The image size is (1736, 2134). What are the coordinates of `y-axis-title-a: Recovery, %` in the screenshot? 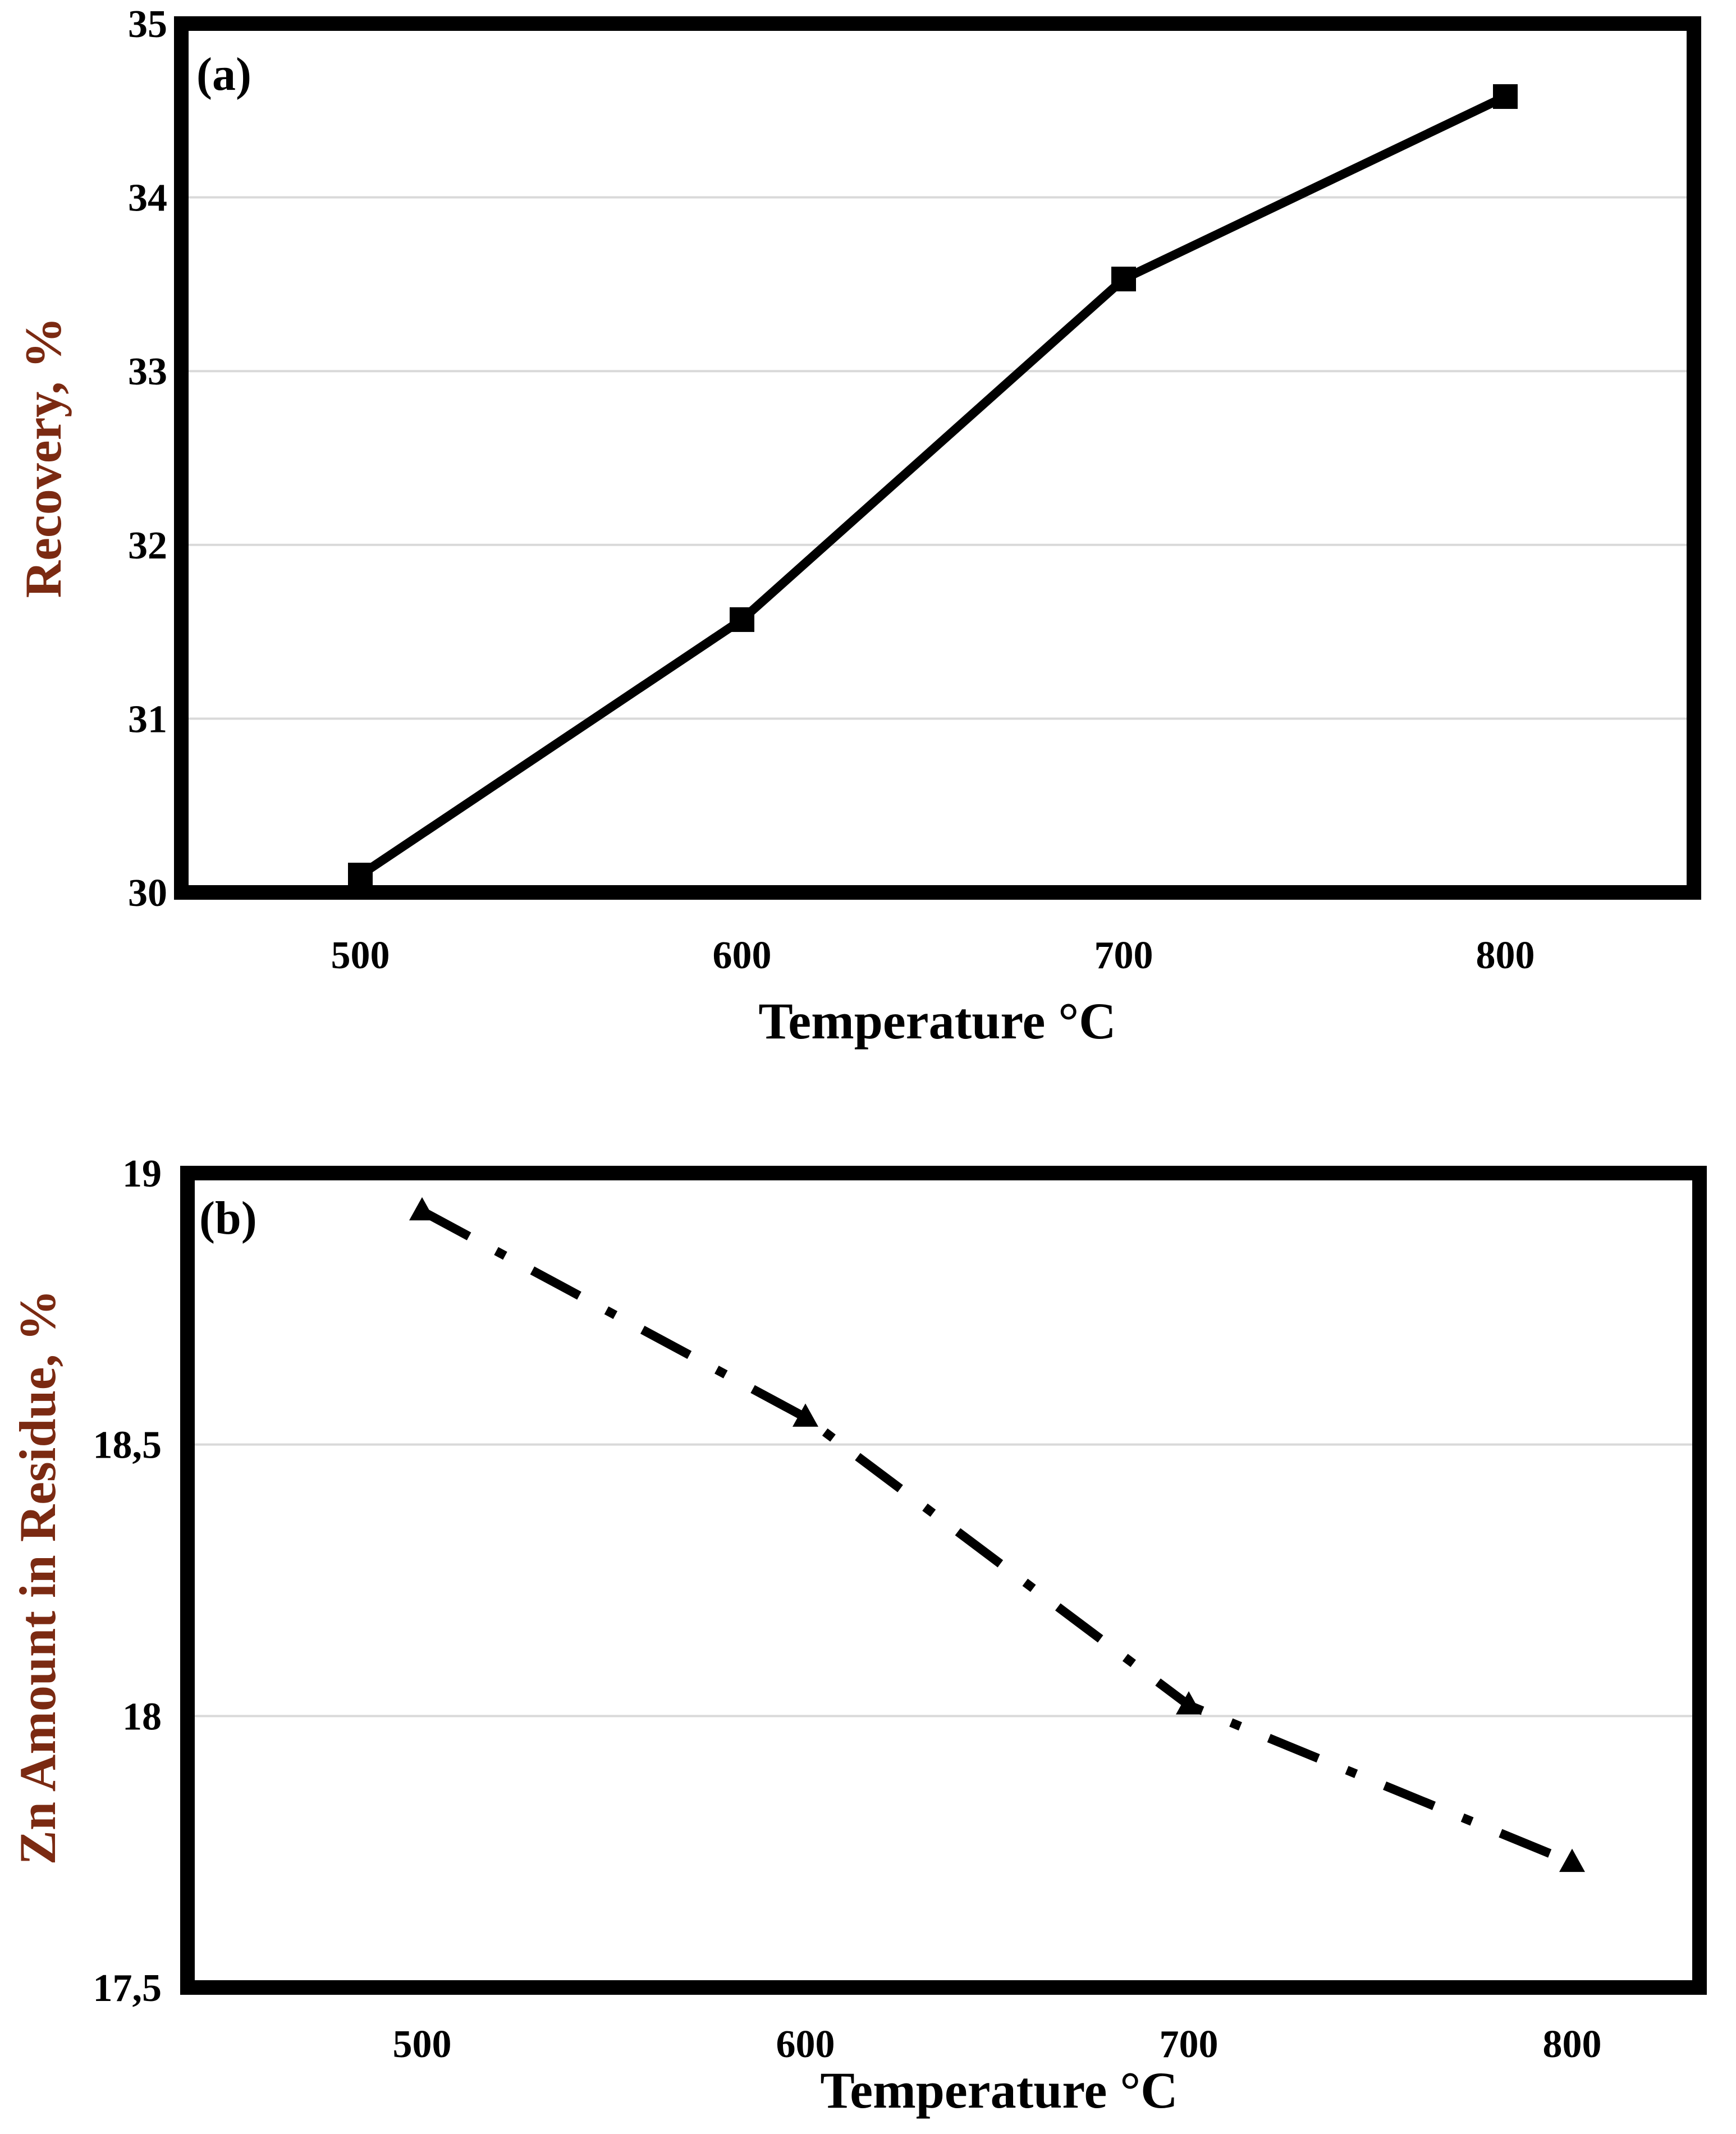 It's located at (44, 457).